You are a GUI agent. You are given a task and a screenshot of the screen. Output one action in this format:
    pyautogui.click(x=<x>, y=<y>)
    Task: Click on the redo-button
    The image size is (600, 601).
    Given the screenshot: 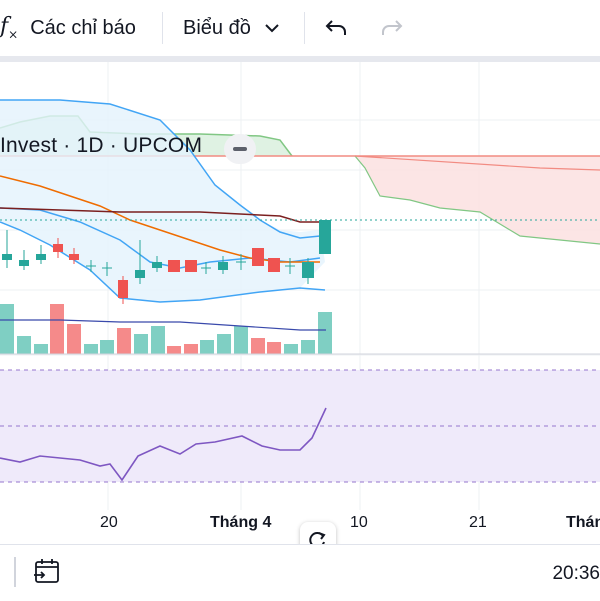 What is the action you would take?
    pyautogui.click(x=392, y=28)
    